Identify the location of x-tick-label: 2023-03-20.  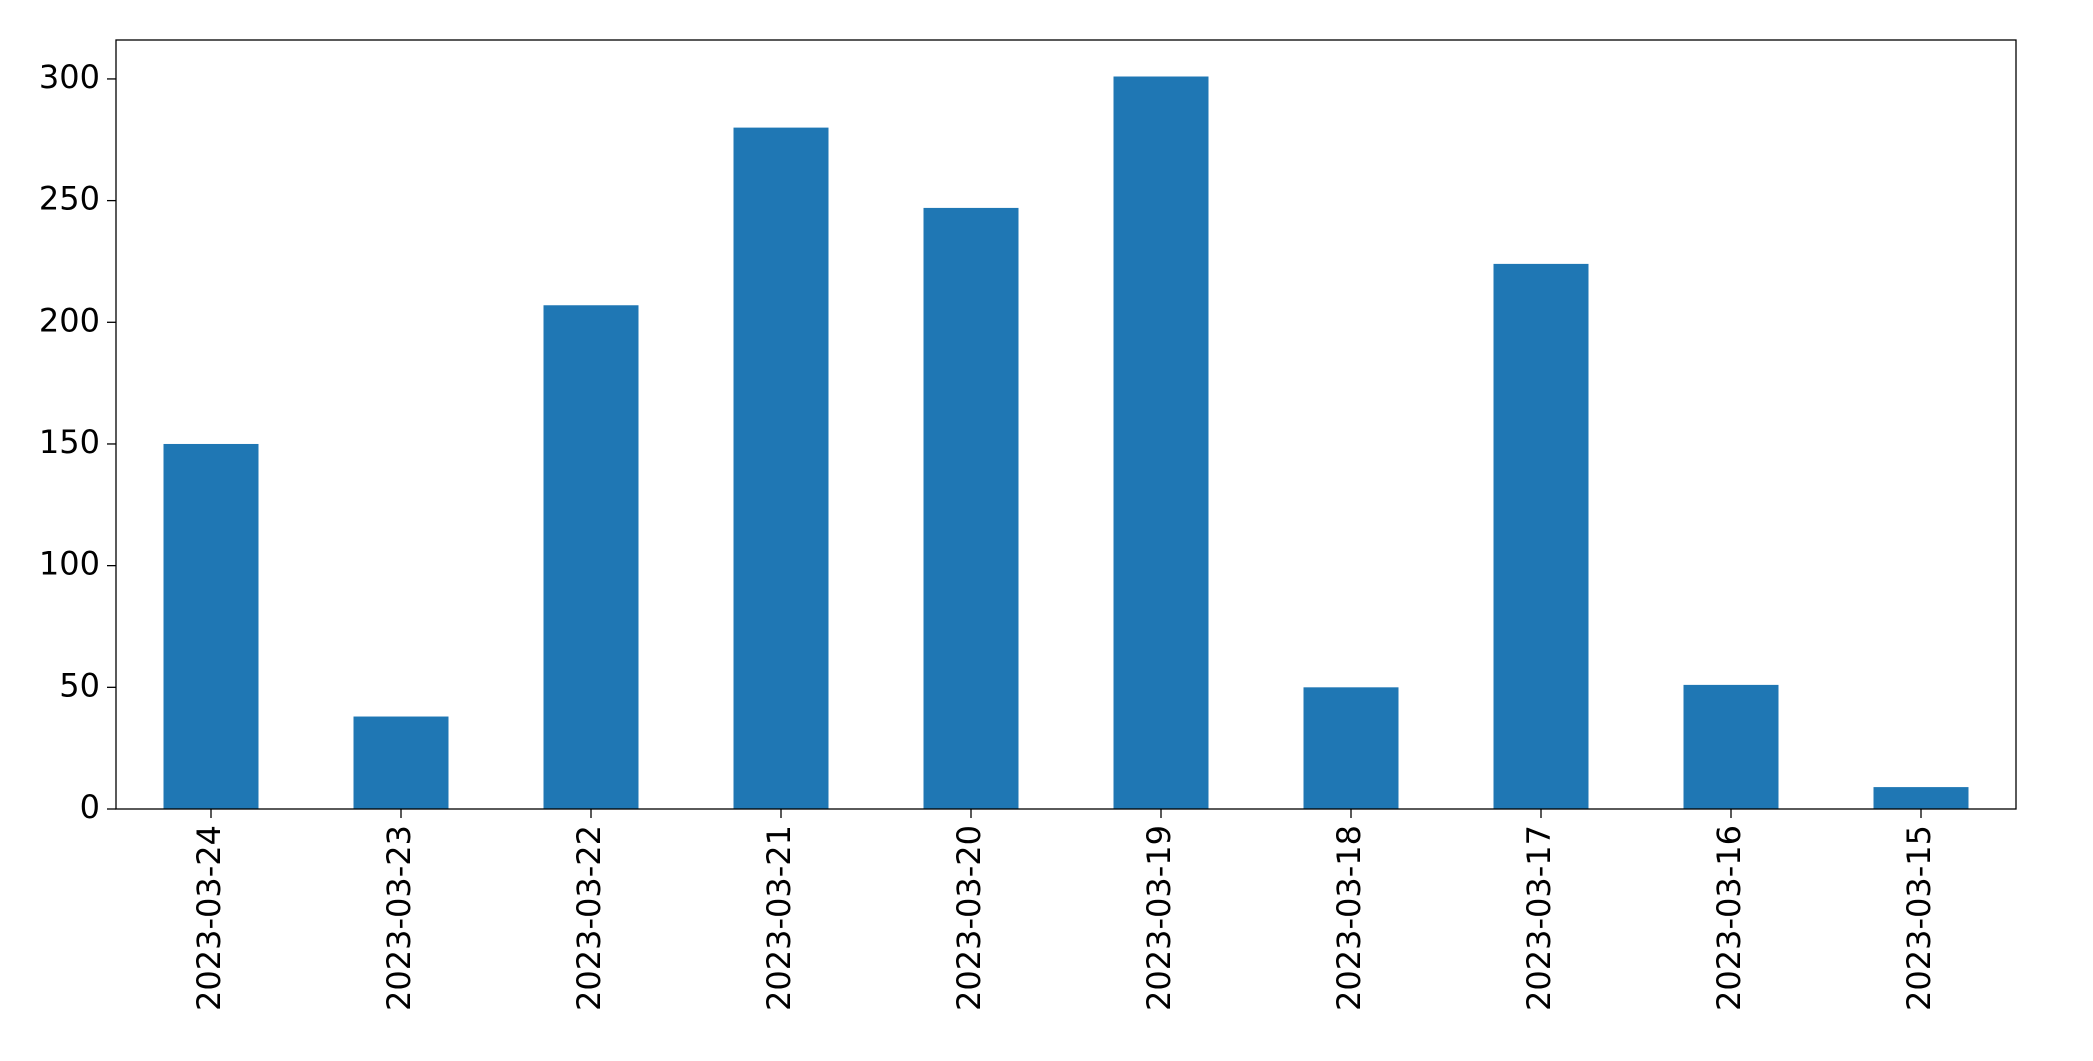
(969, 918).